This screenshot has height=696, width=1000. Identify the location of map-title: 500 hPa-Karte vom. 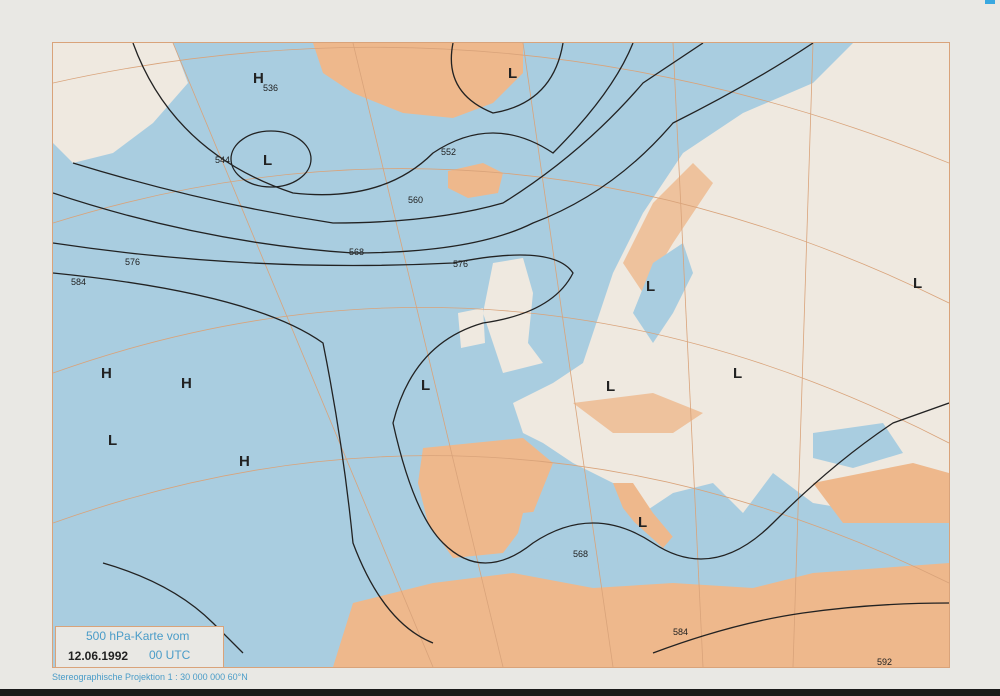
(138, 636).